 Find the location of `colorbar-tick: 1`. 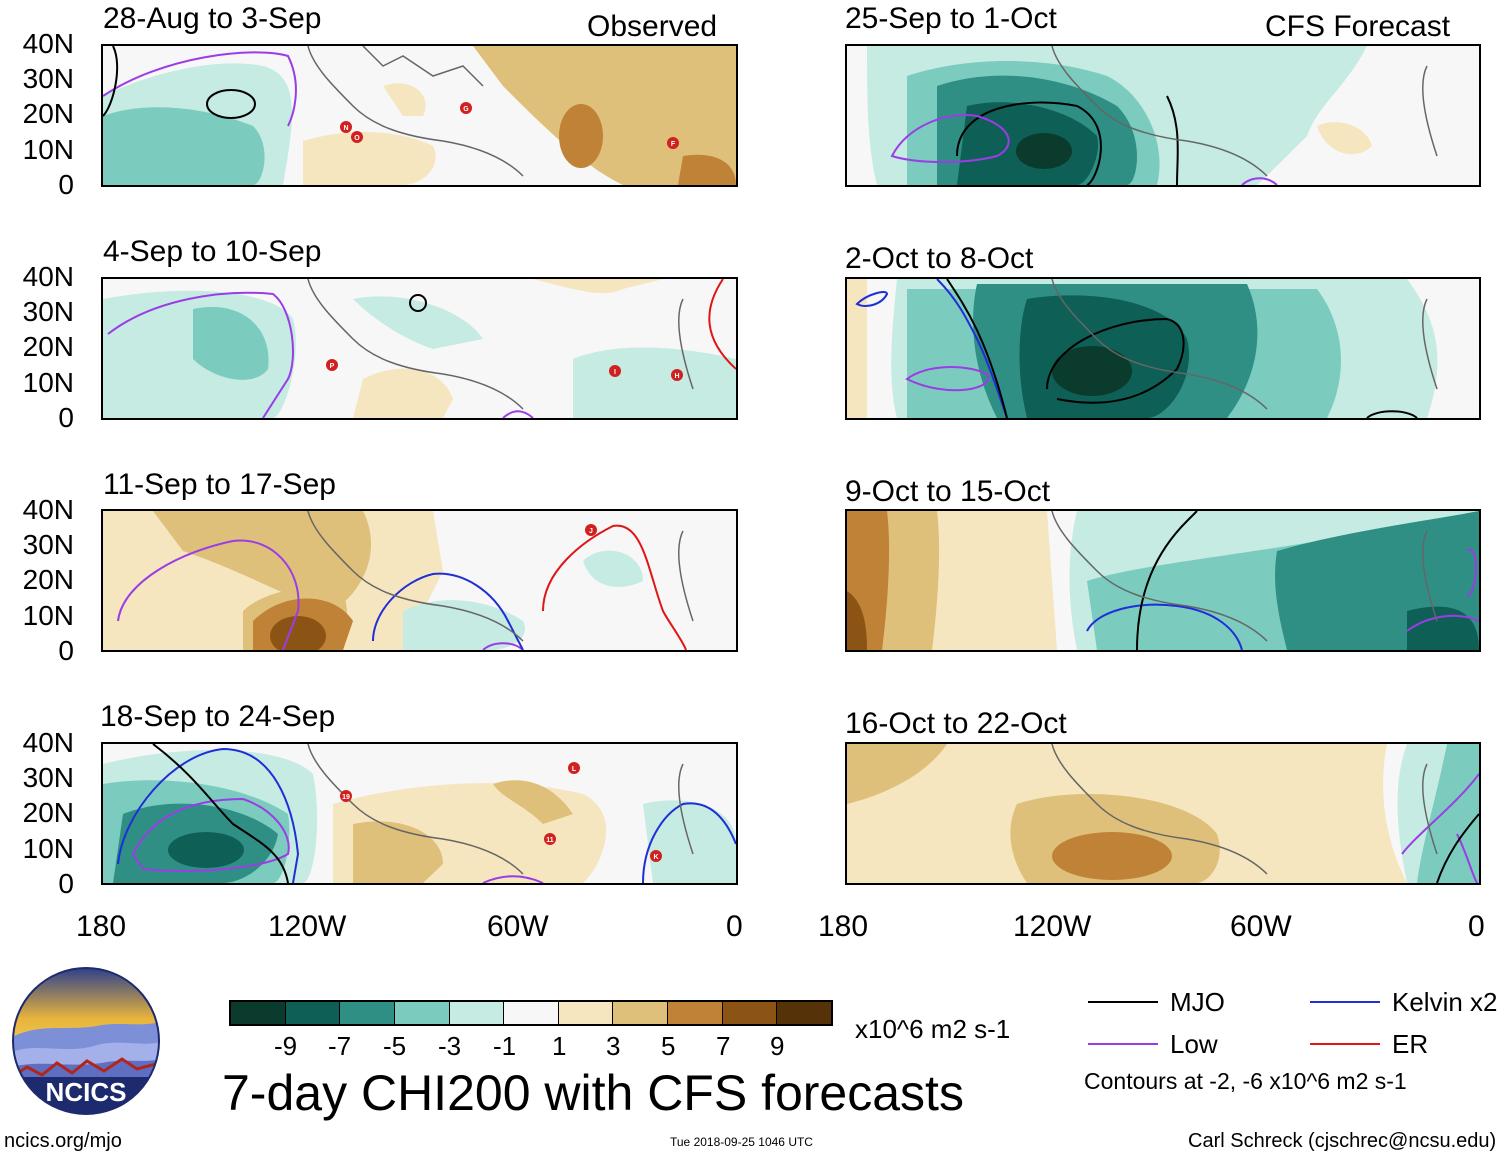

colorbar-tick: 1 is located at coordinates (559, 1046).